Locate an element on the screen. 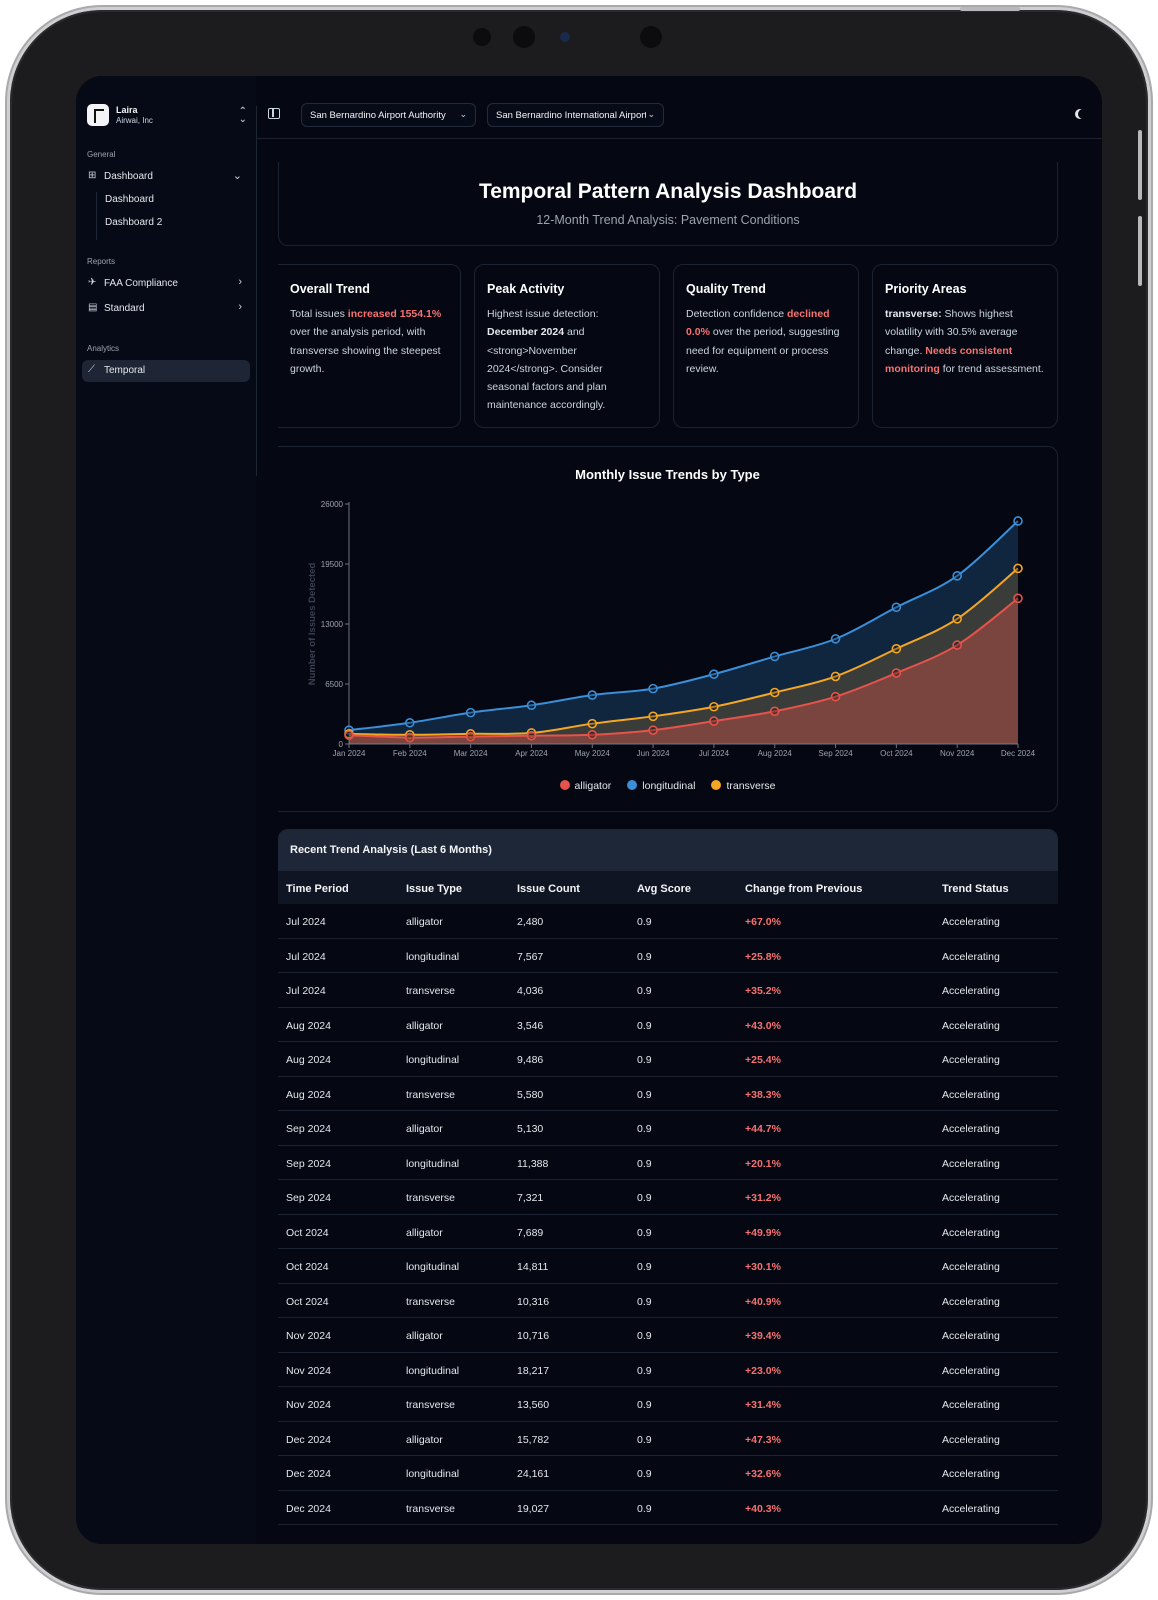  table-cell: alligator is located at coordinates (424, 1439).